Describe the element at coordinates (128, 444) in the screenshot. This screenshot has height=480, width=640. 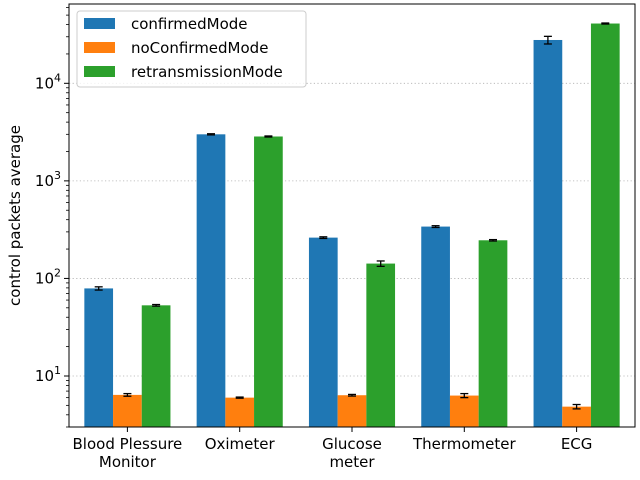
I see `x-tick-label: Blood Plessure` at that location.